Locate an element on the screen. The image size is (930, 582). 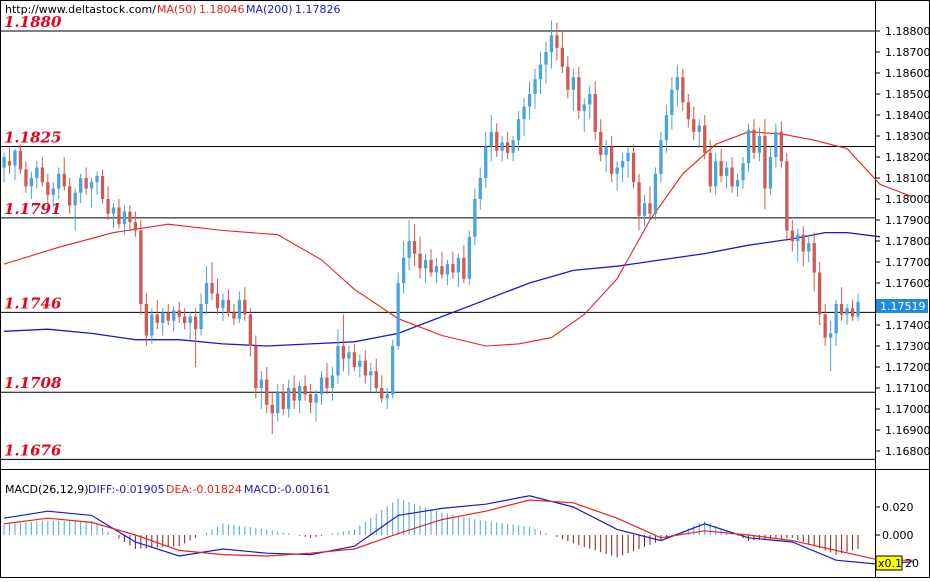
price-tick-label: 1.17800 is located at coordinates (907, 241).